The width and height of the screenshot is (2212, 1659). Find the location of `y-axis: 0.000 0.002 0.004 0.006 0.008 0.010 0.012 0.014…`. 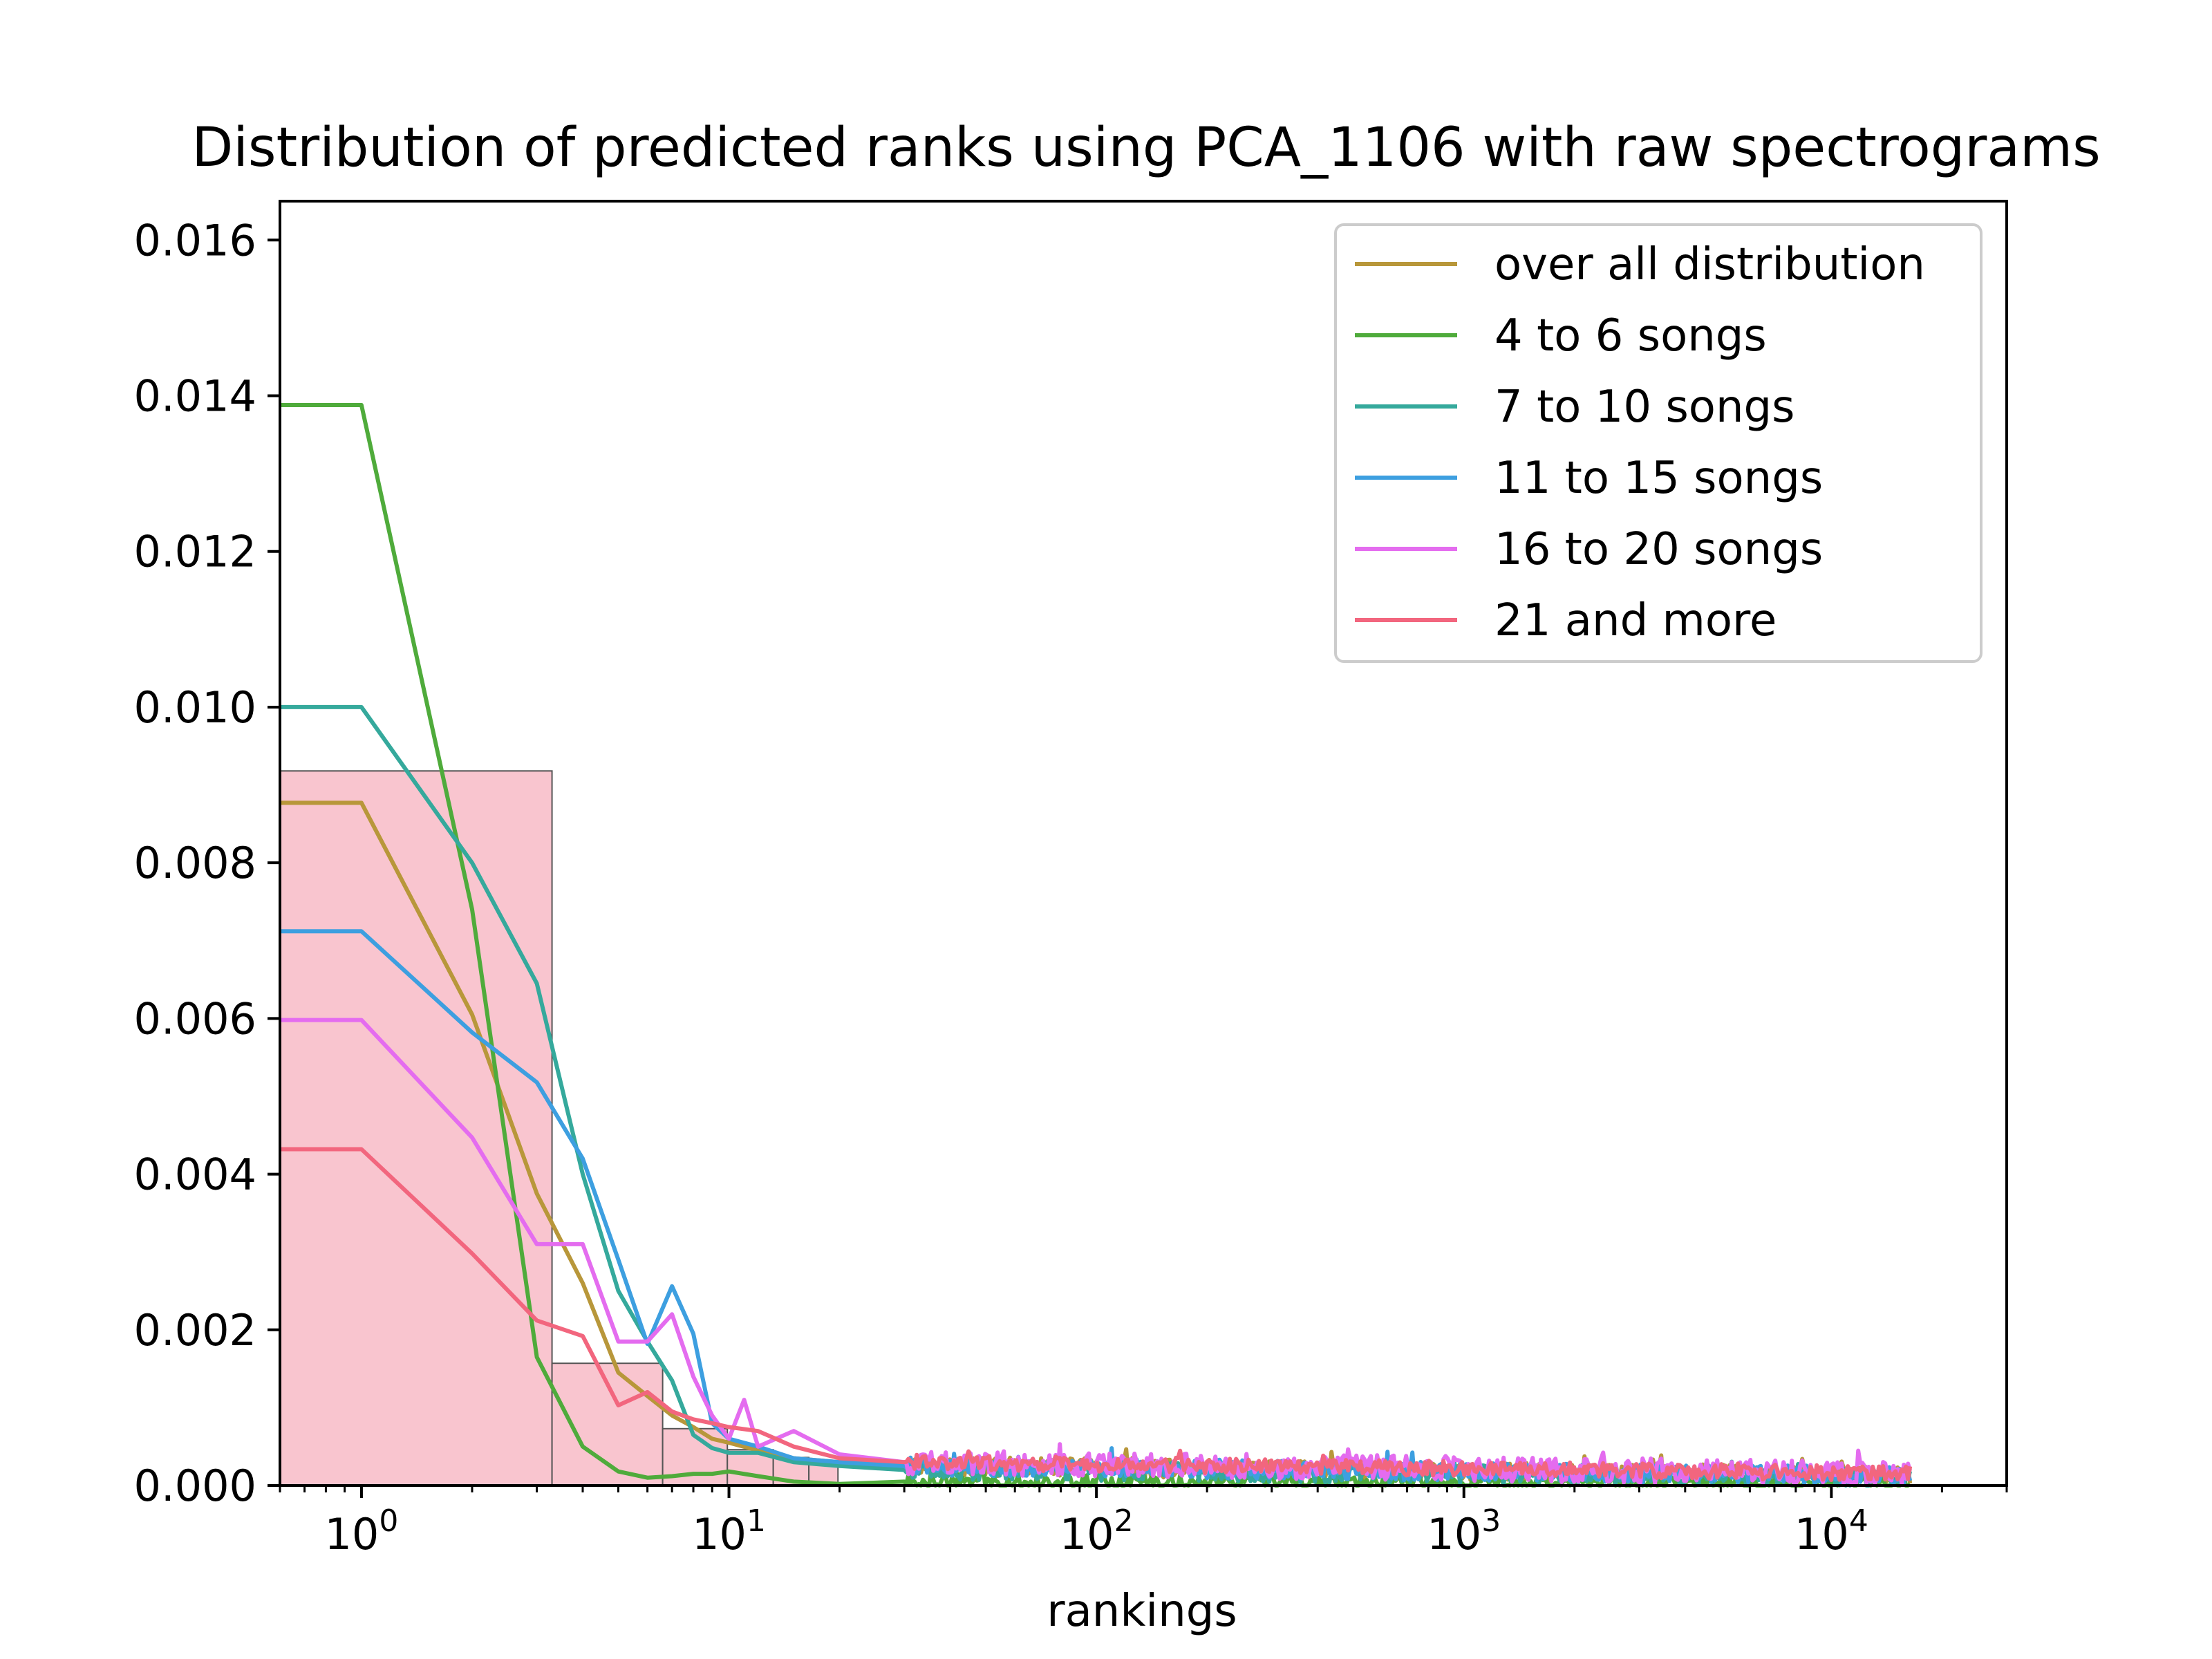

y-axis: 0.000 0.002 0.004 0.006 0.008 0.010 0.012 0.014… is located at coordinates (207, 863).